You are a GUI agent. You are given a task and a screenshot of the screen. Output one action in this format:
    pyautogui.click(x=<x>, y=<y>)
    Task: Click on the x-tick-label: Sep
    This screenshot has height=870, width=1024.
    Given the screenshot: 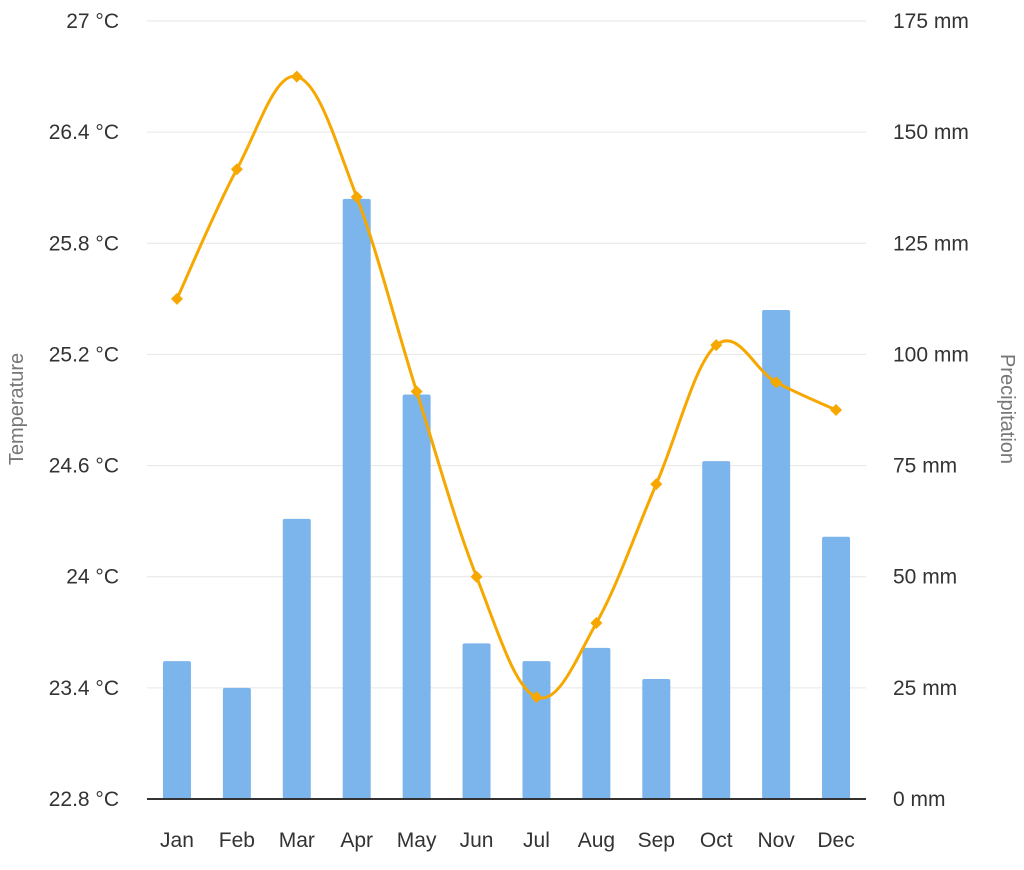 What is the action you would take?
    pyautogui.click(x=656, y=840)
    